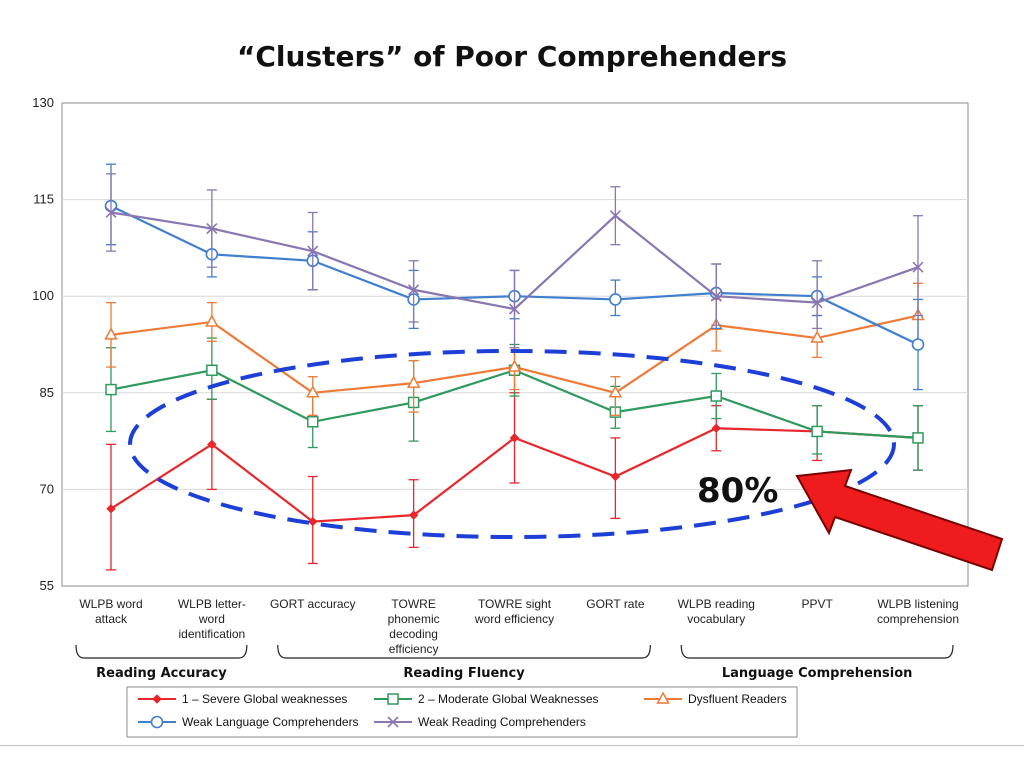 The image size is (1024, 768). Describe the element at coordinates (161, 673) in the screenshot. I see `group-label: Reading Accuracy` at that location.